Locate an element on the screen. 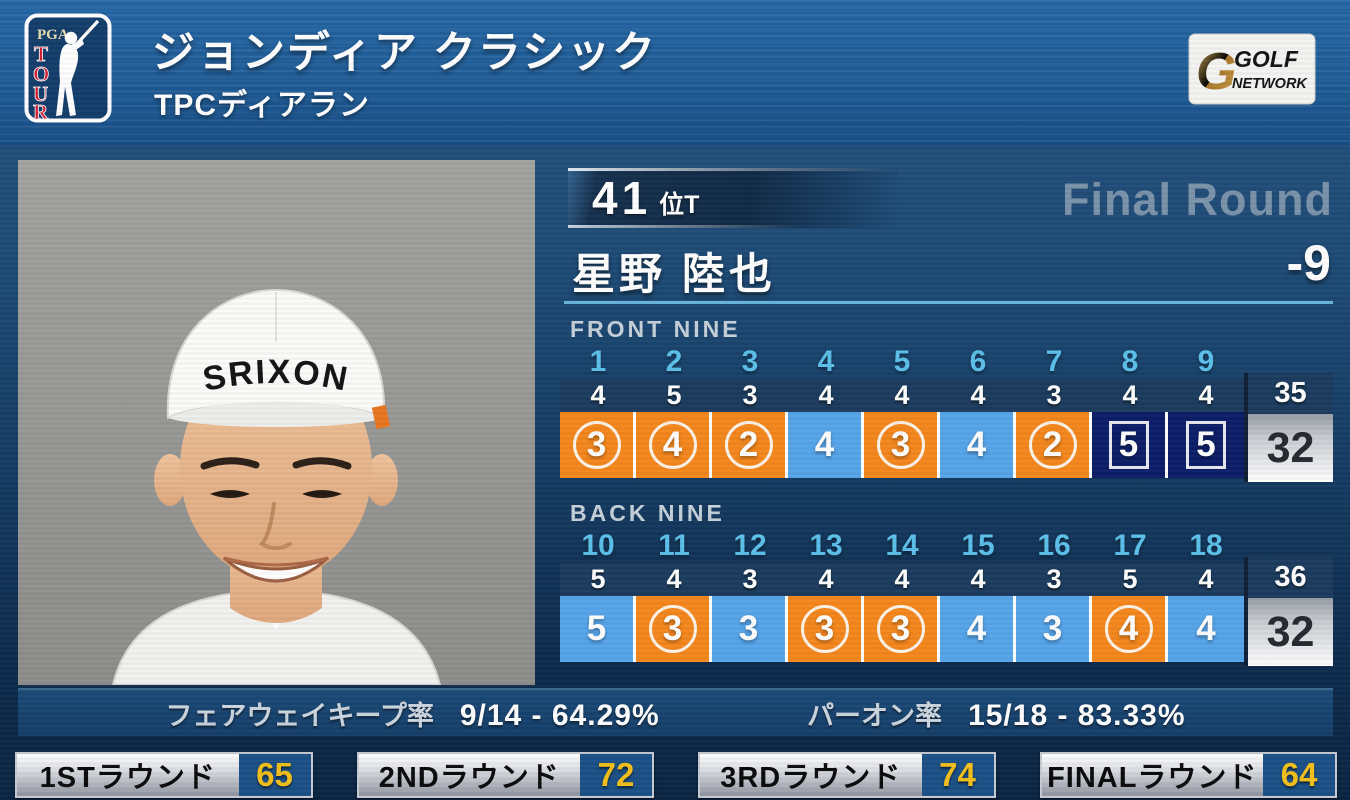  front-score-total: 32 is located at coordinates (1290, 448).